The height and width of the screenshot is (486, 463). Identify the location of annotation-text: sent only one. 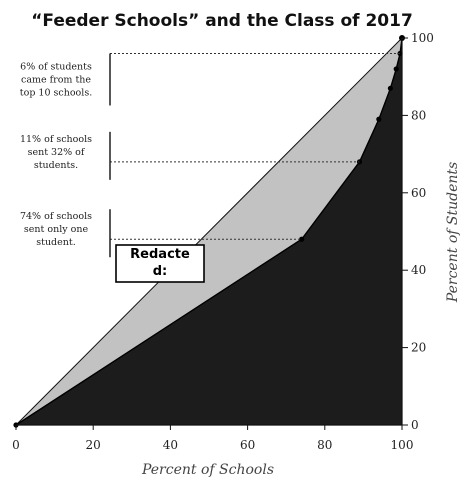
(56, 229).